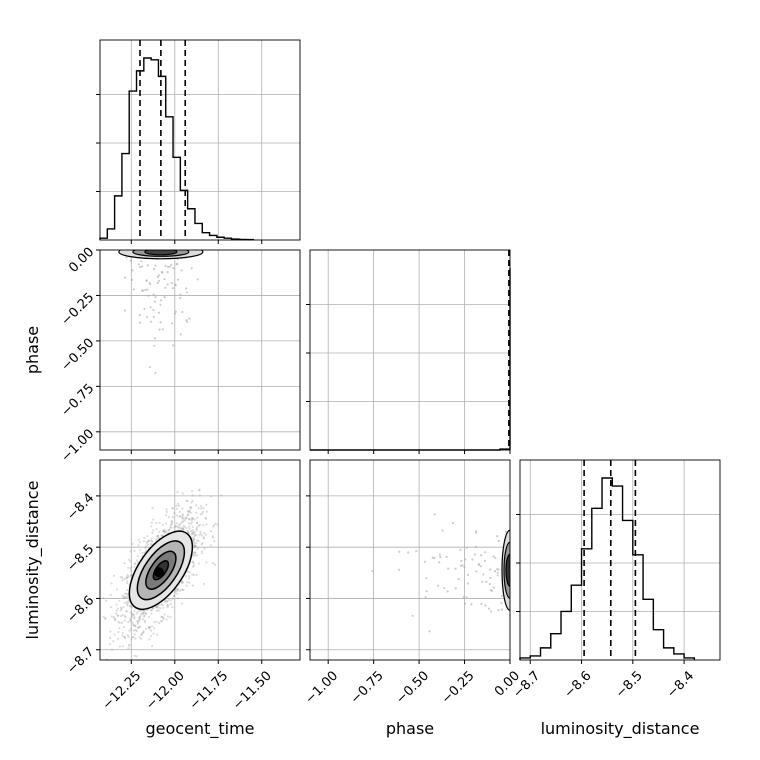 The width and height of the screenshot is (760, 760). I want to click on x-axis-title: phase, so click(410, 728).